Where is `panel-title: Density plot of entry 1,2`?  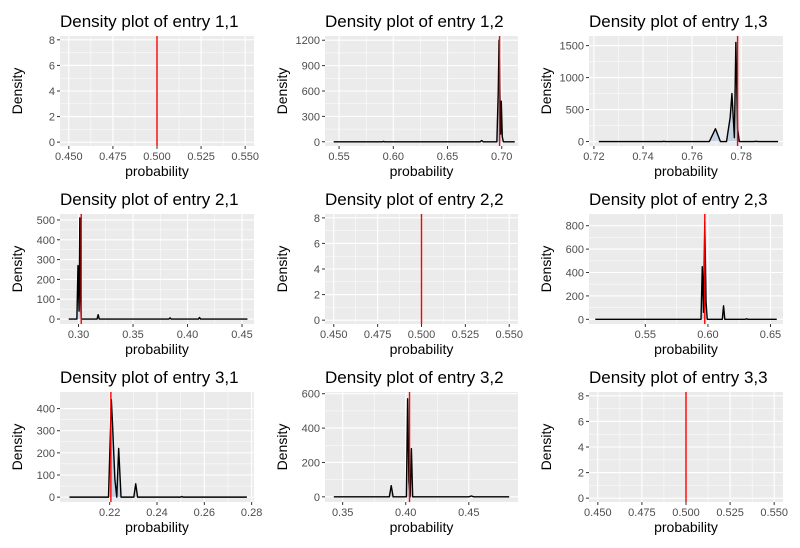 panel-title: Density plot of entry 1,2 is located at coordinates (414, 21).